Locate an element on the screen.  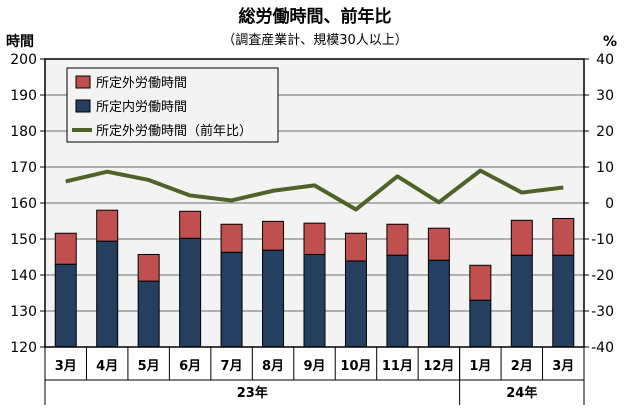
x-tick-label: 5月 is located at coordinates (149, 366).